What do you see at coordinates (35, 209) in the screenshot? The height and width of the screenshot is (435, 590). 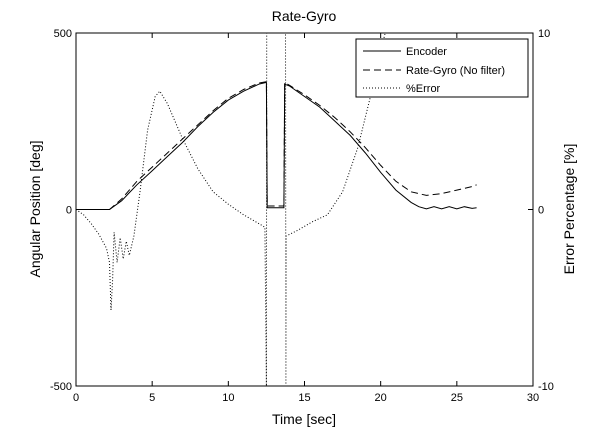 I see `y-axis-label: Angular Position [deg]` at bounding box center [35, 209].